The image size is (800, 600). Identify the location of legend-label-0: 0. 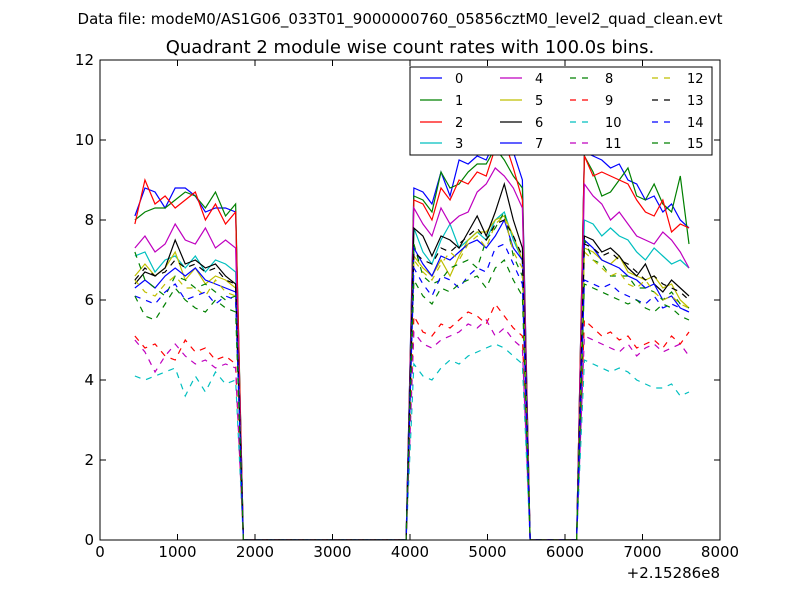
(459, 79).